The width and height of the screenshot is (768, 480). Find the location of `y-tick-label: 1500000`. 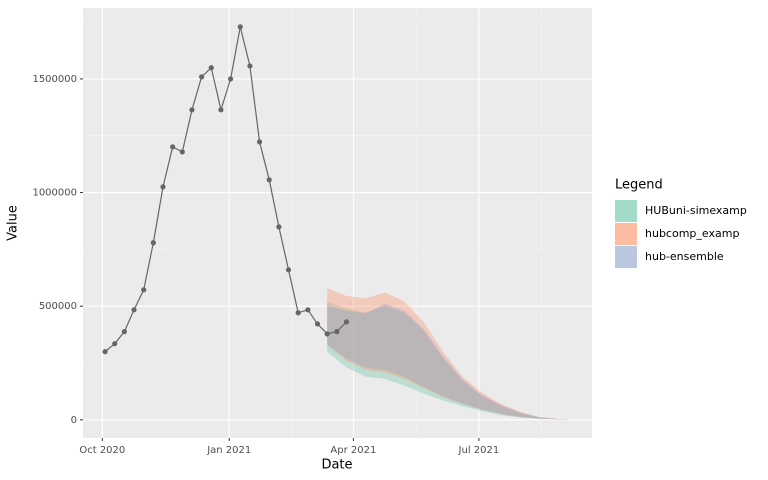

y-tick-label: 1500000 is located at coordinates (54, 79).